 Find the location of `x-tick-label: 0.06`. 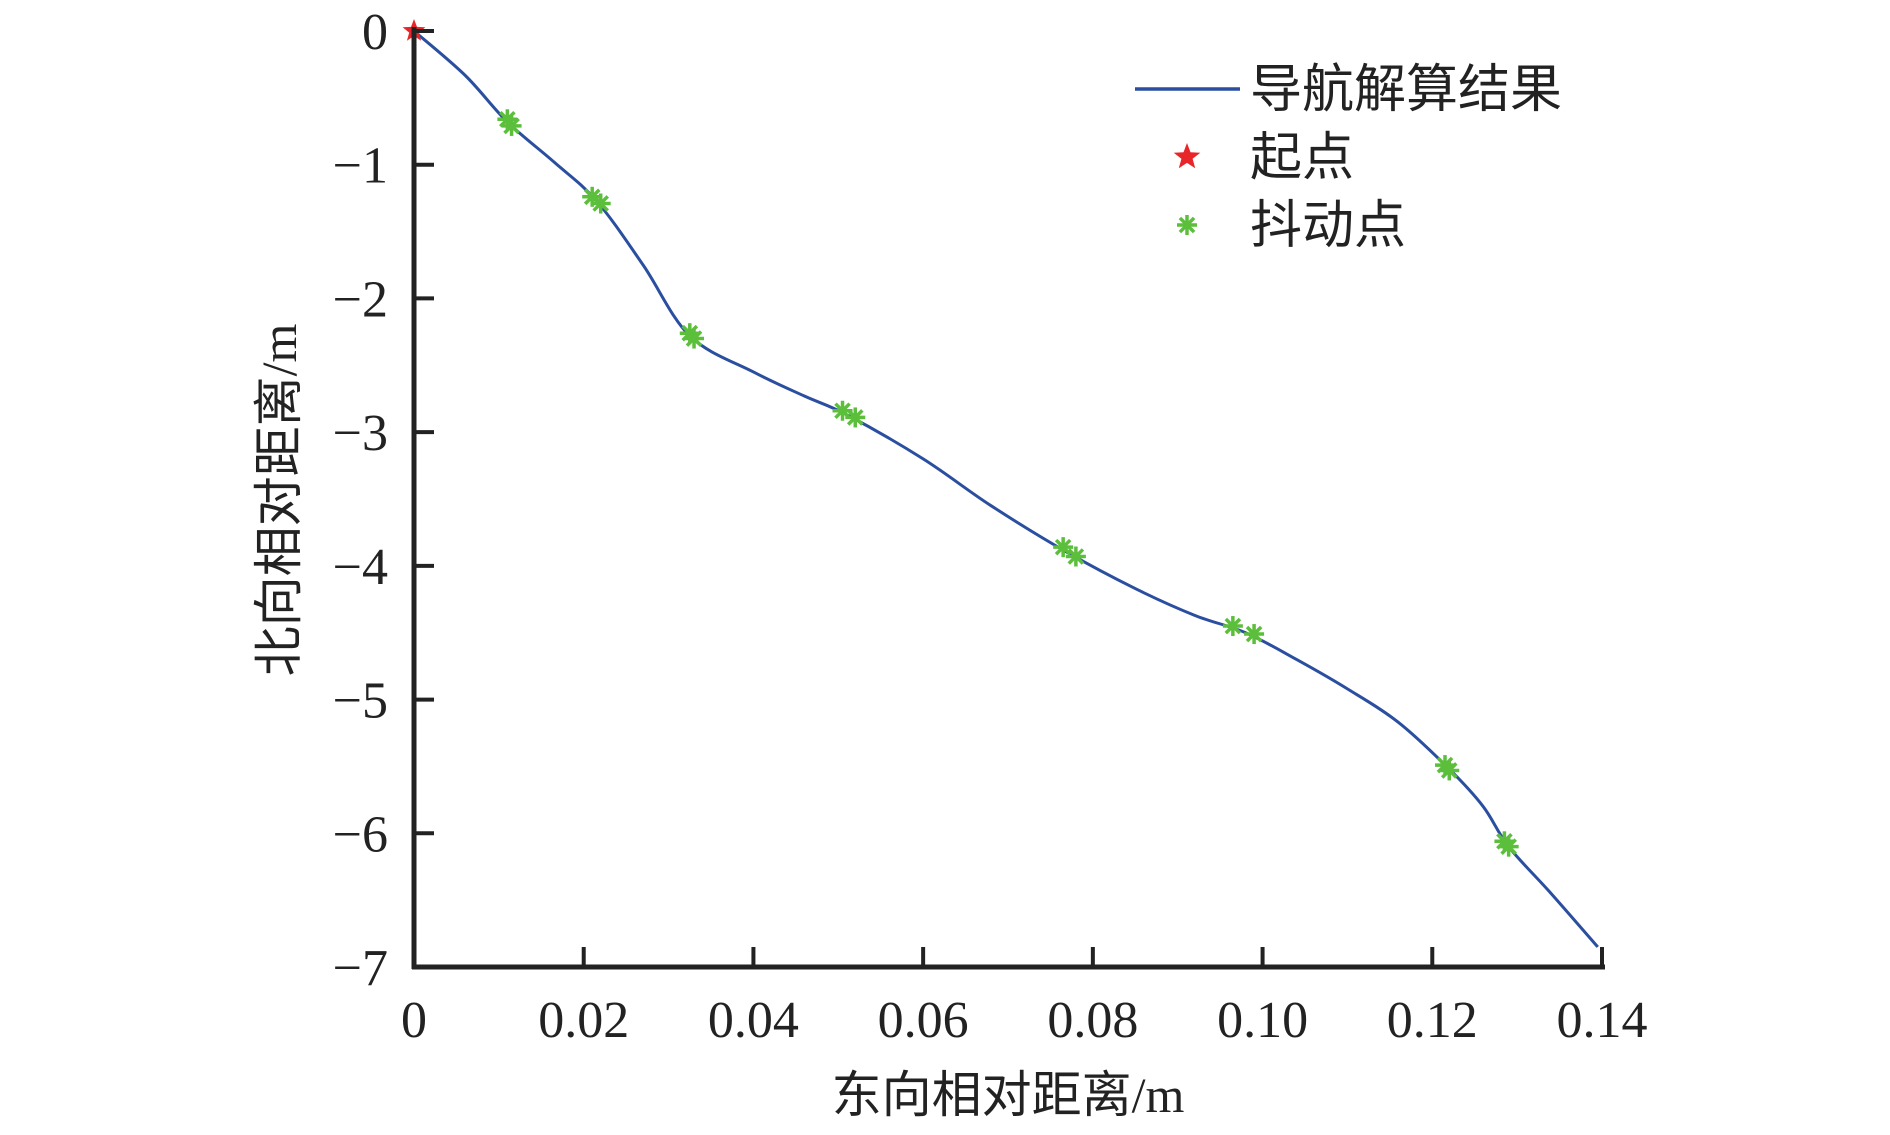

x-tick-label: 0.06 is located at coordinates (923, 1020).